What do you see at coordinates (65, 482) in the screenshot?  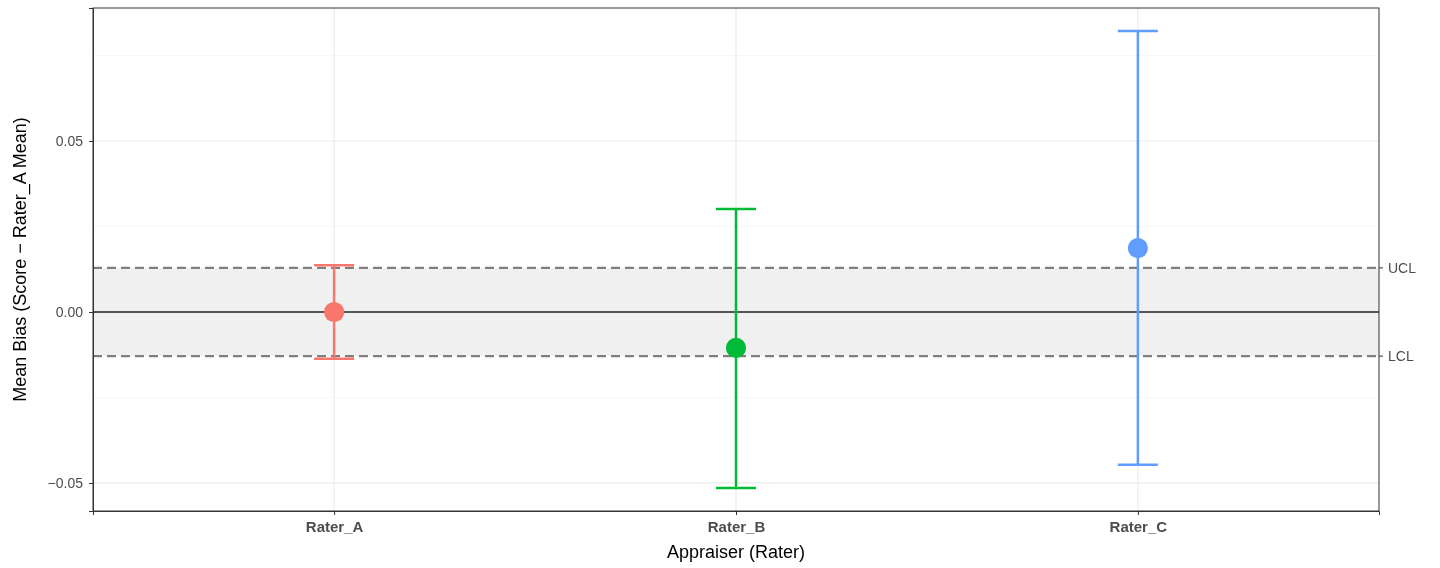 I see `y-tick-label: −0.05` at bounding box center [65, 482].